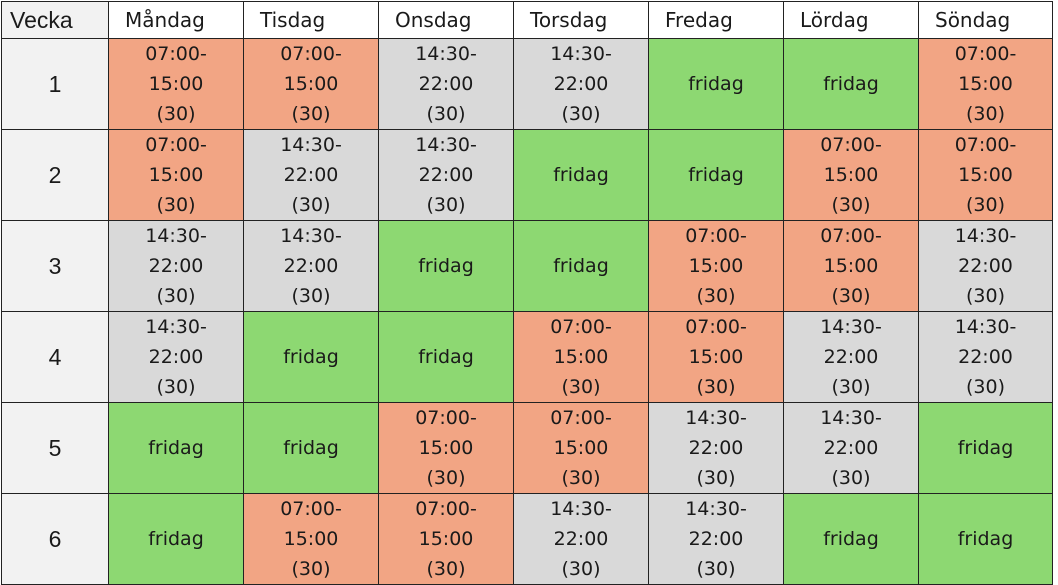  What do you see at coordinates (55, 175) in the screenshot?
I see `week-cell: 2` at bounding box center [55, 175].